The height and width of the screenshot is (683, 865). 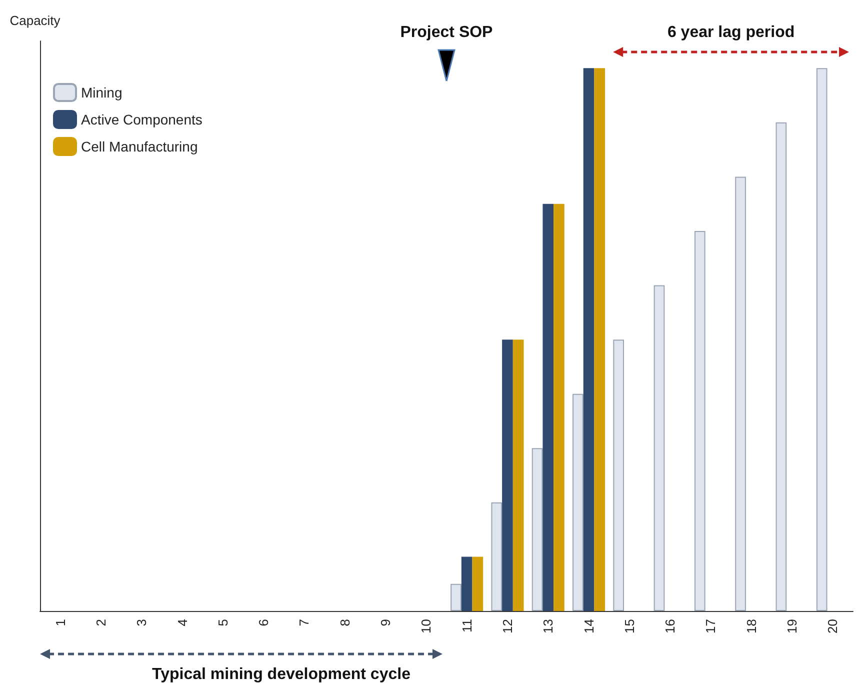 I want to click on text: 6 year lag period, so click(x=731, y=32).